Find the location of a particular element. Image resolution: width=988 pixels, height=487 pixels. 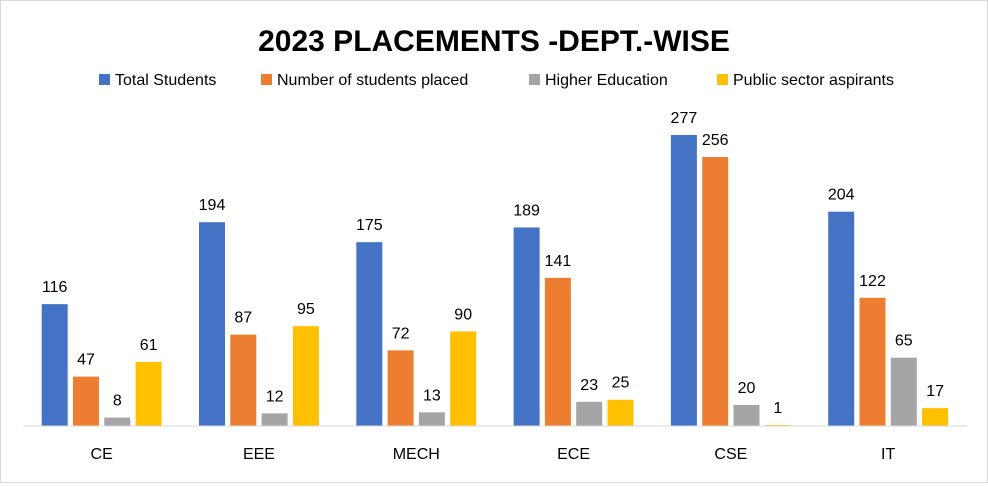

data-label: 65 is located at coordinates (904, 341).